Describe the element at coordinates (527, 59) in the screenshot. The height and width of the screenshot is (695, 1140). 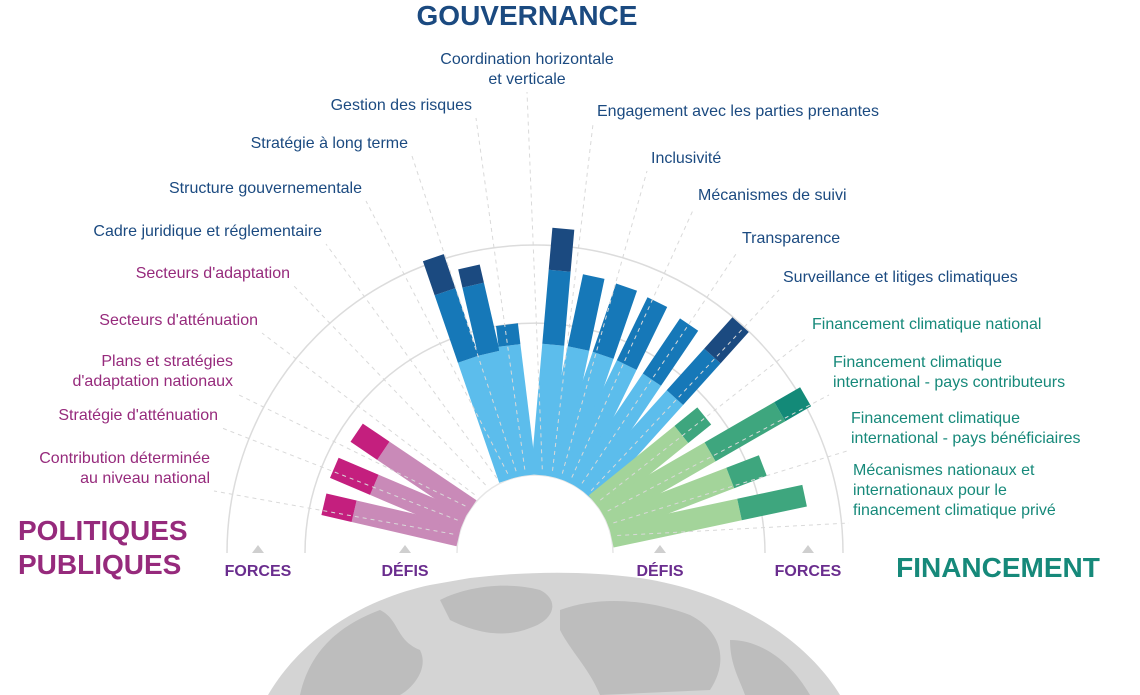
I see `category-label-line: Coordination horizontale` at that location.